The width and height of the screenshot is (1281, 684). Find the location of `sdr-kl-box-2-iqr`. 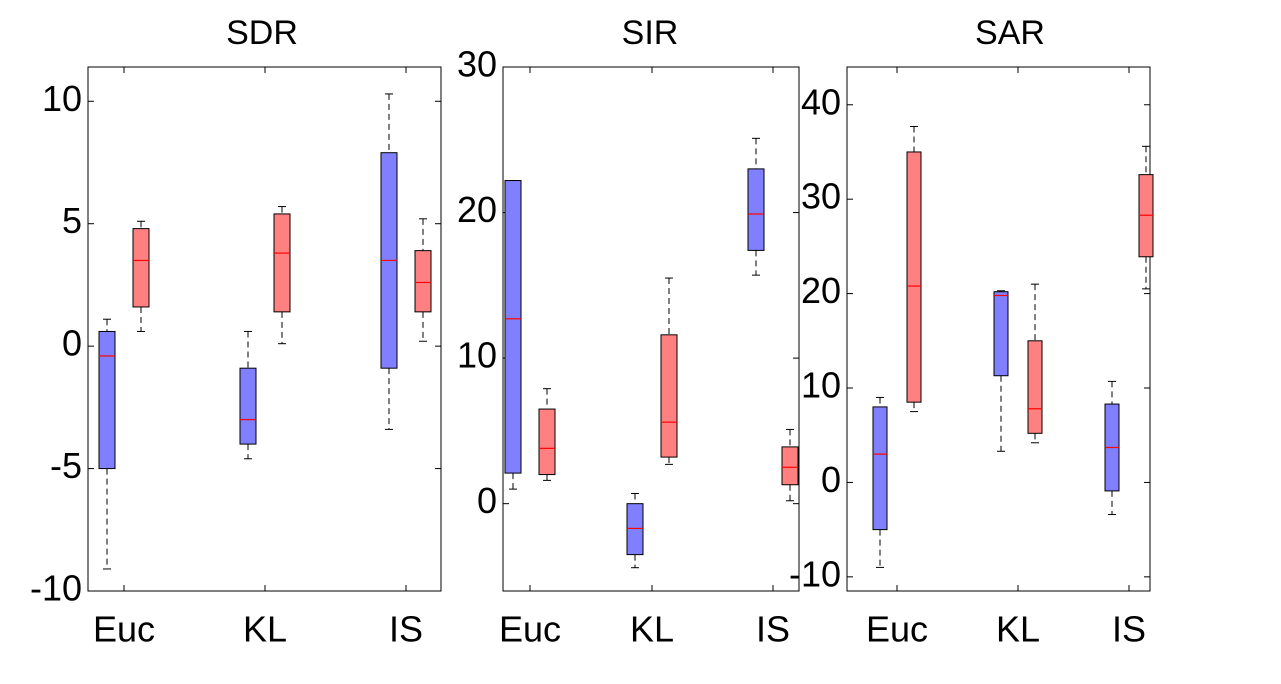

sdr-kl-box-2-iqr is located at coordinates (282, 263).